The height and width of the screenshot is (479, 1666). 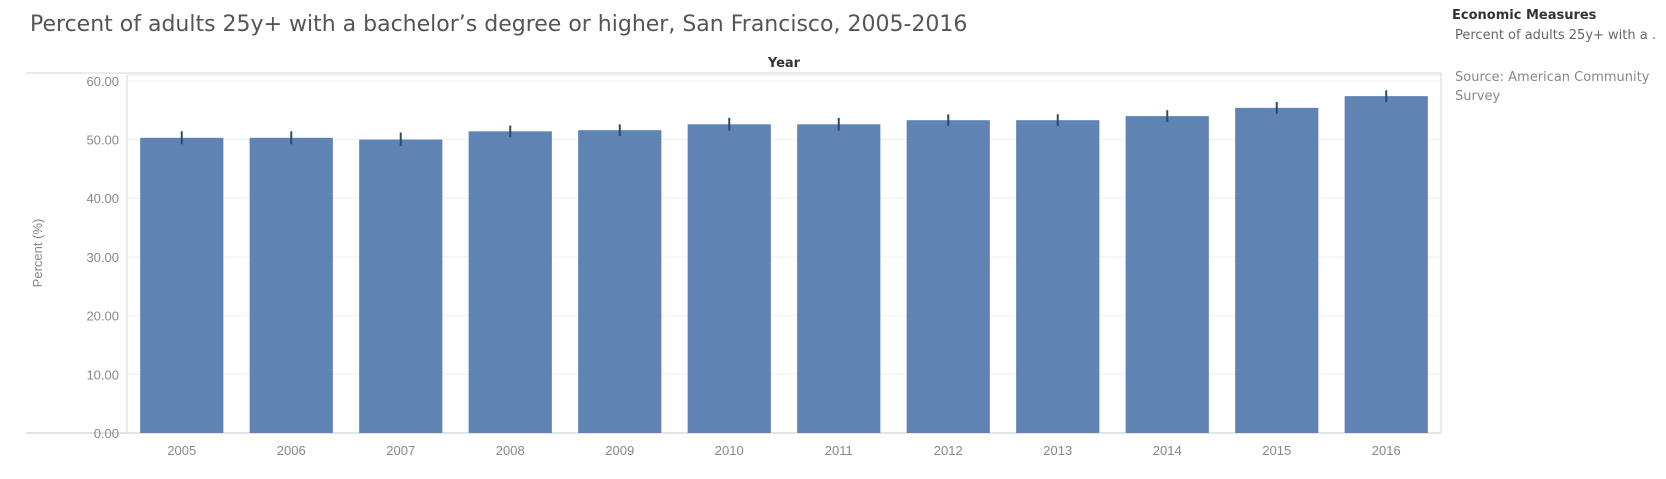 I want to click on bar-2015, so click(x=1277, y=270).